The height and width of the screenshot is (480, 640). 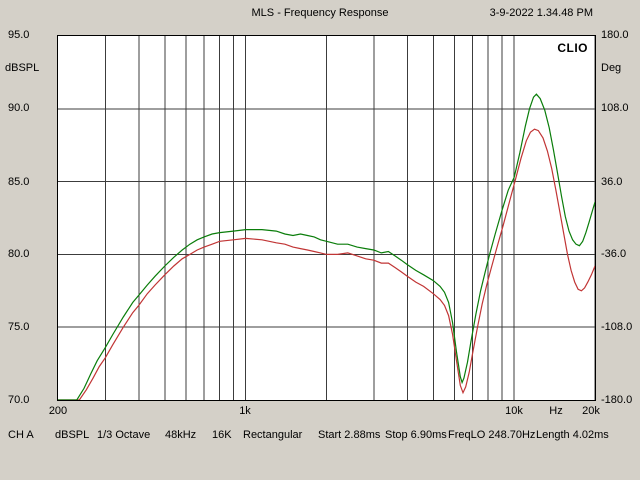 I want to click on status-smoothing: 1/3 Octave, so click(x=124, y=435).